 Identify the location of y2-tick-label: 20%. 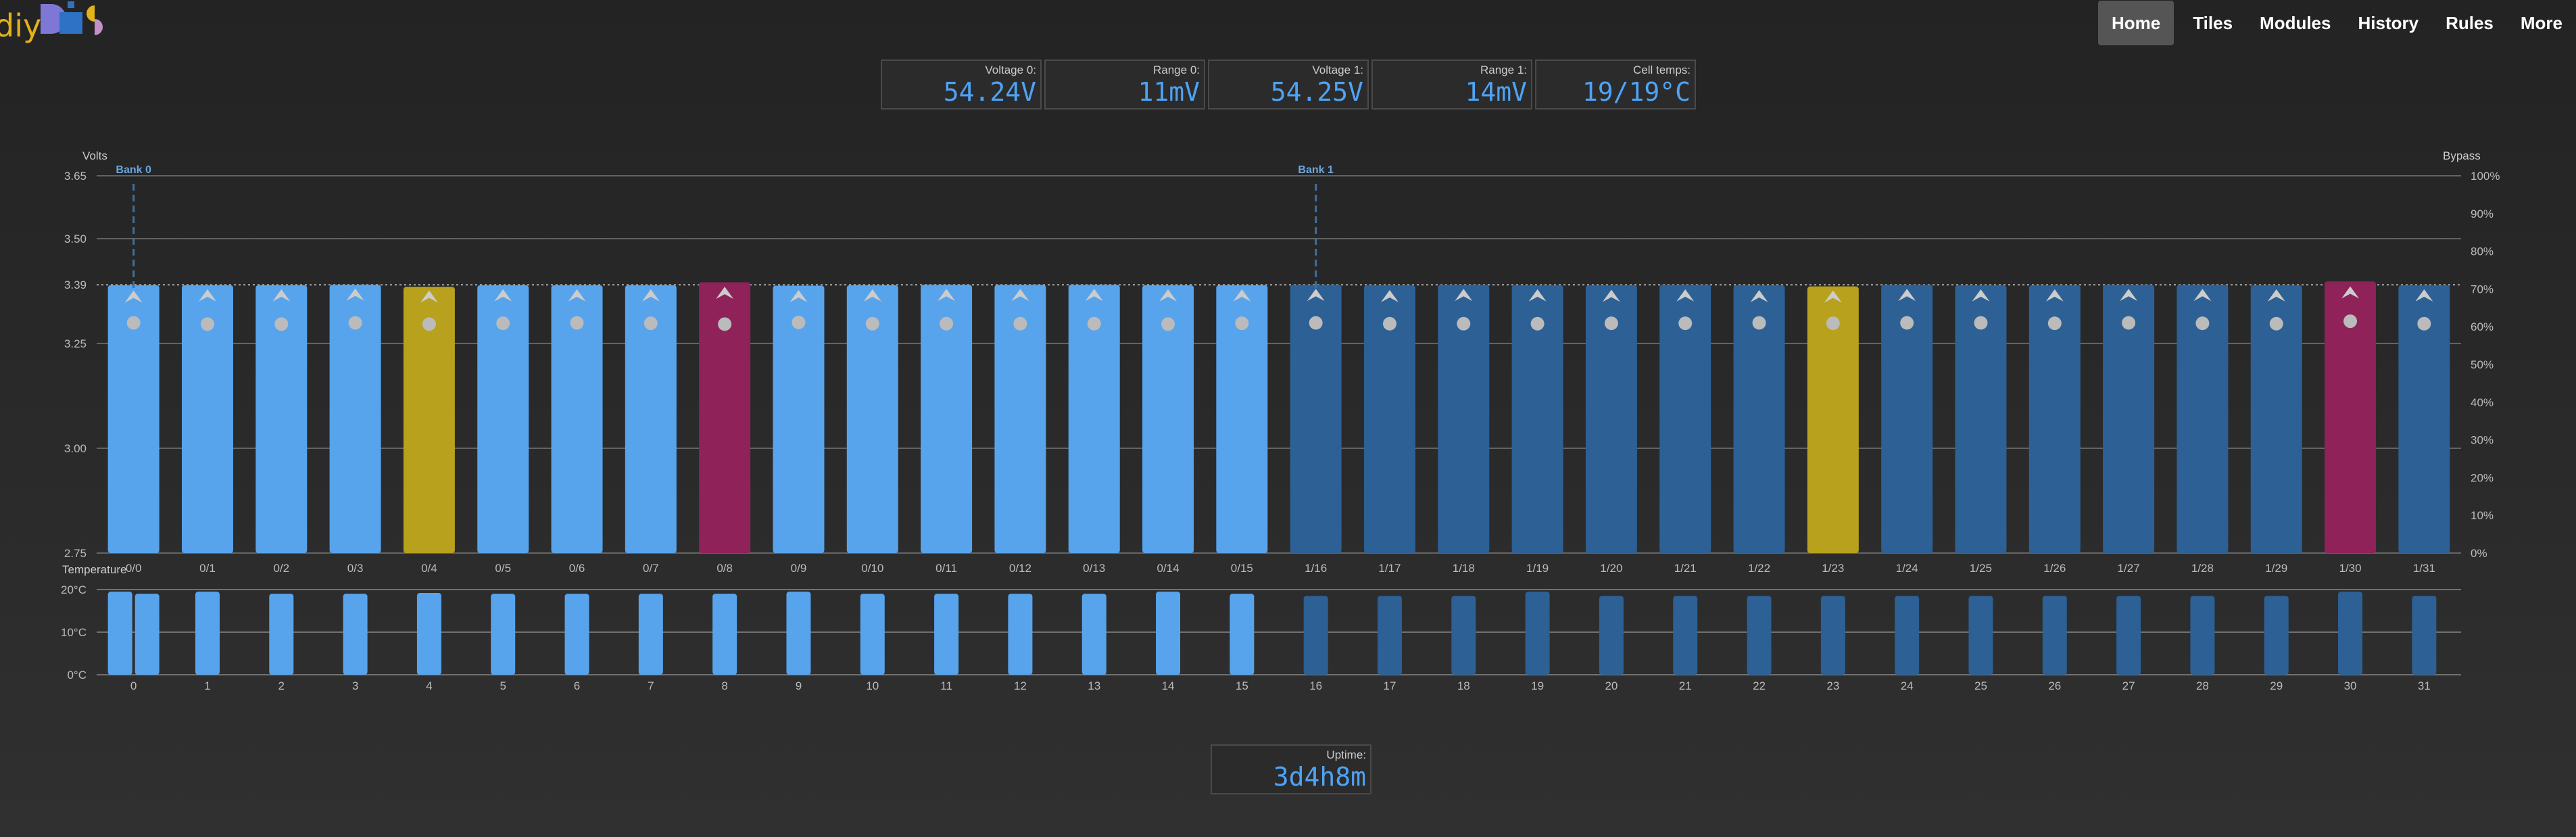
(2482, 477).